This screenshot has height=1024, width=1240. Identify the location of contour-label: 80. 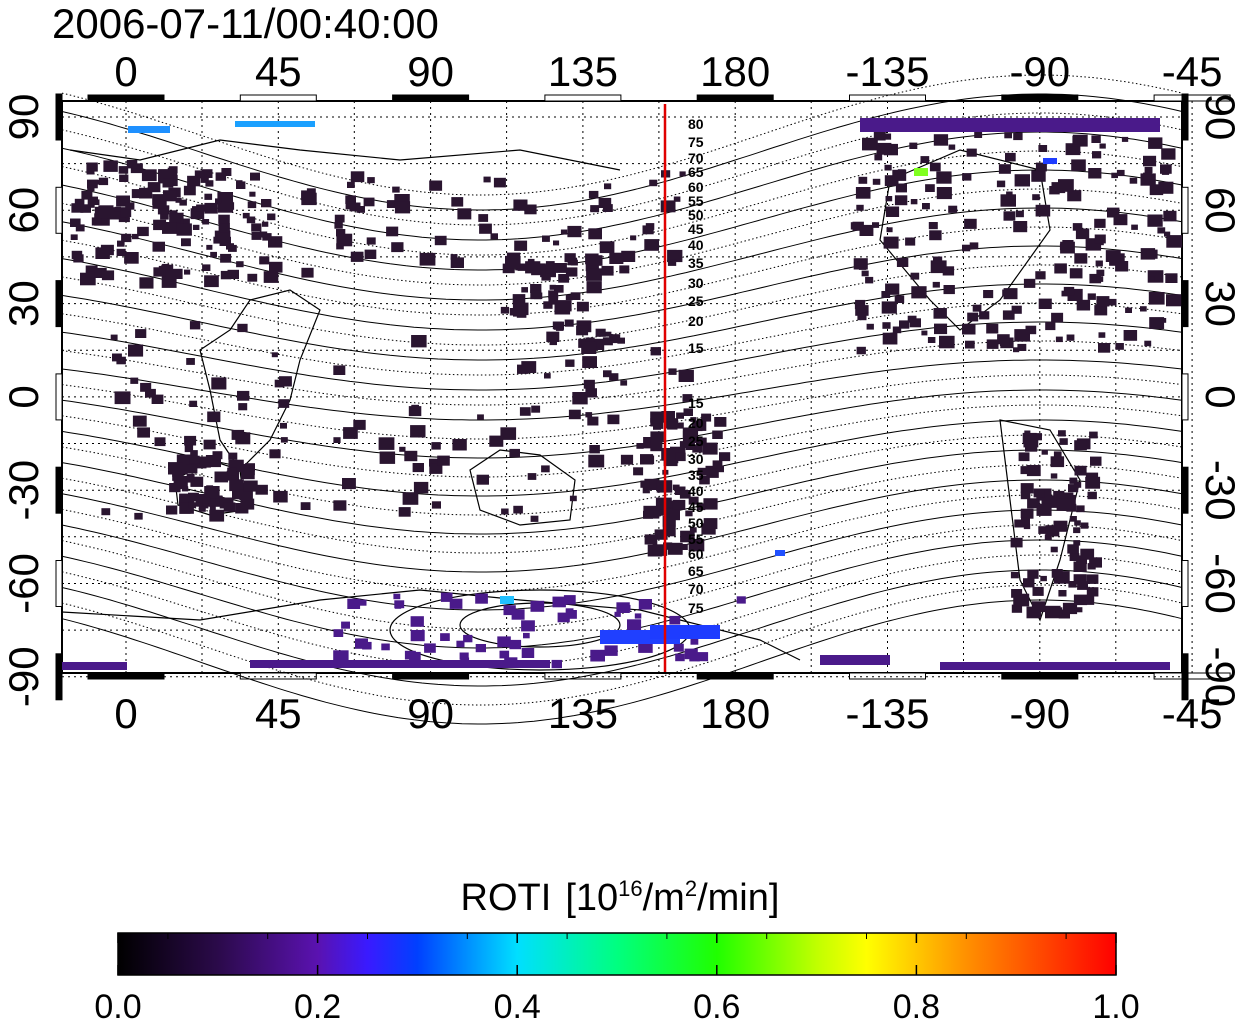
(696, 124).